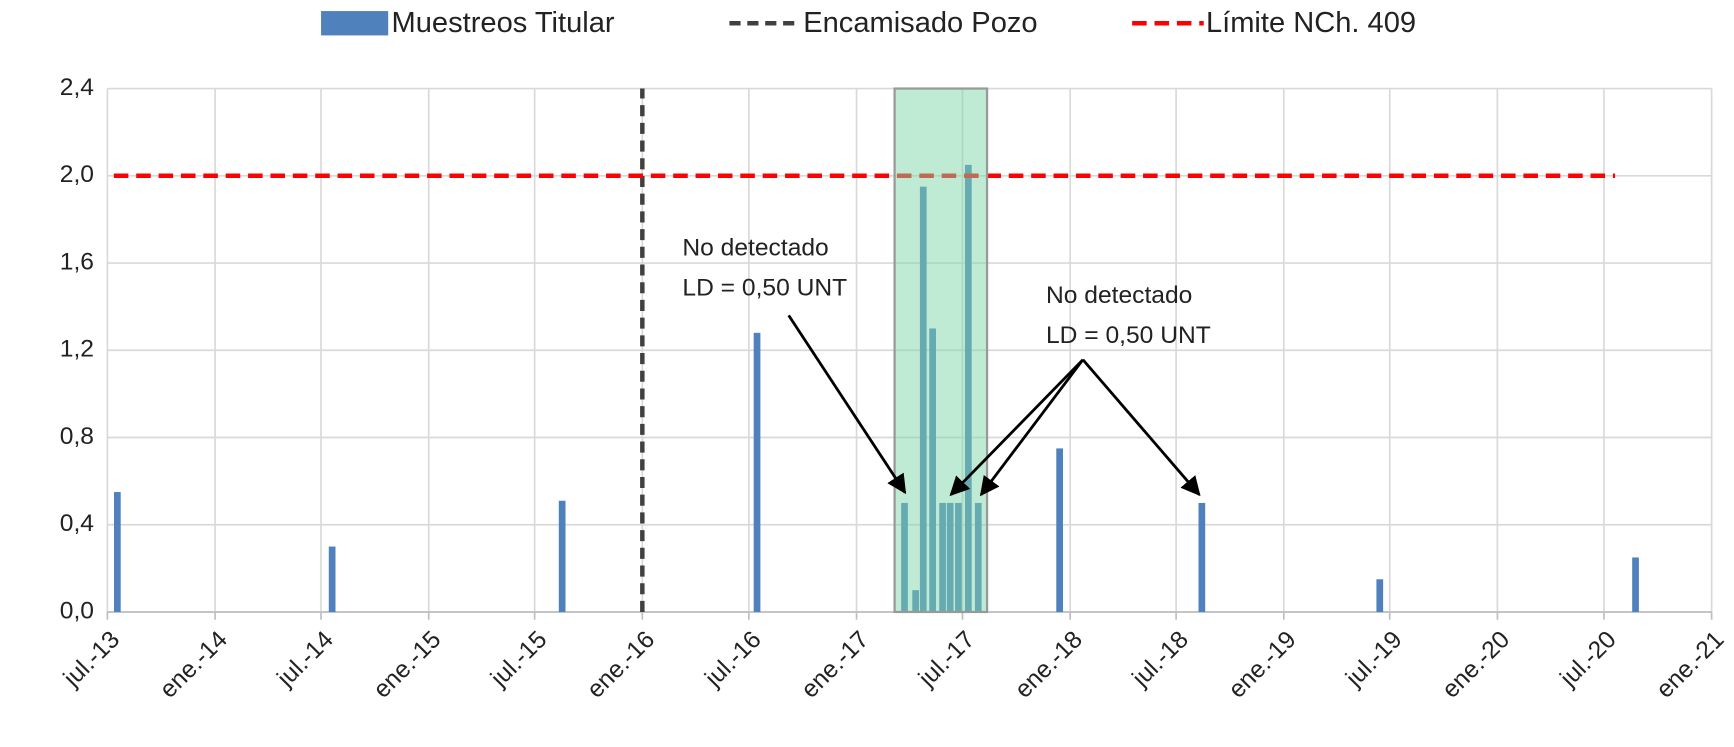 The height and width of the screenshot is (747, 1734). What do you see at coordinates (621, 664) in the screenshot?
I see `x-tick-label: ene.-16` at bounding box center [621, 664].